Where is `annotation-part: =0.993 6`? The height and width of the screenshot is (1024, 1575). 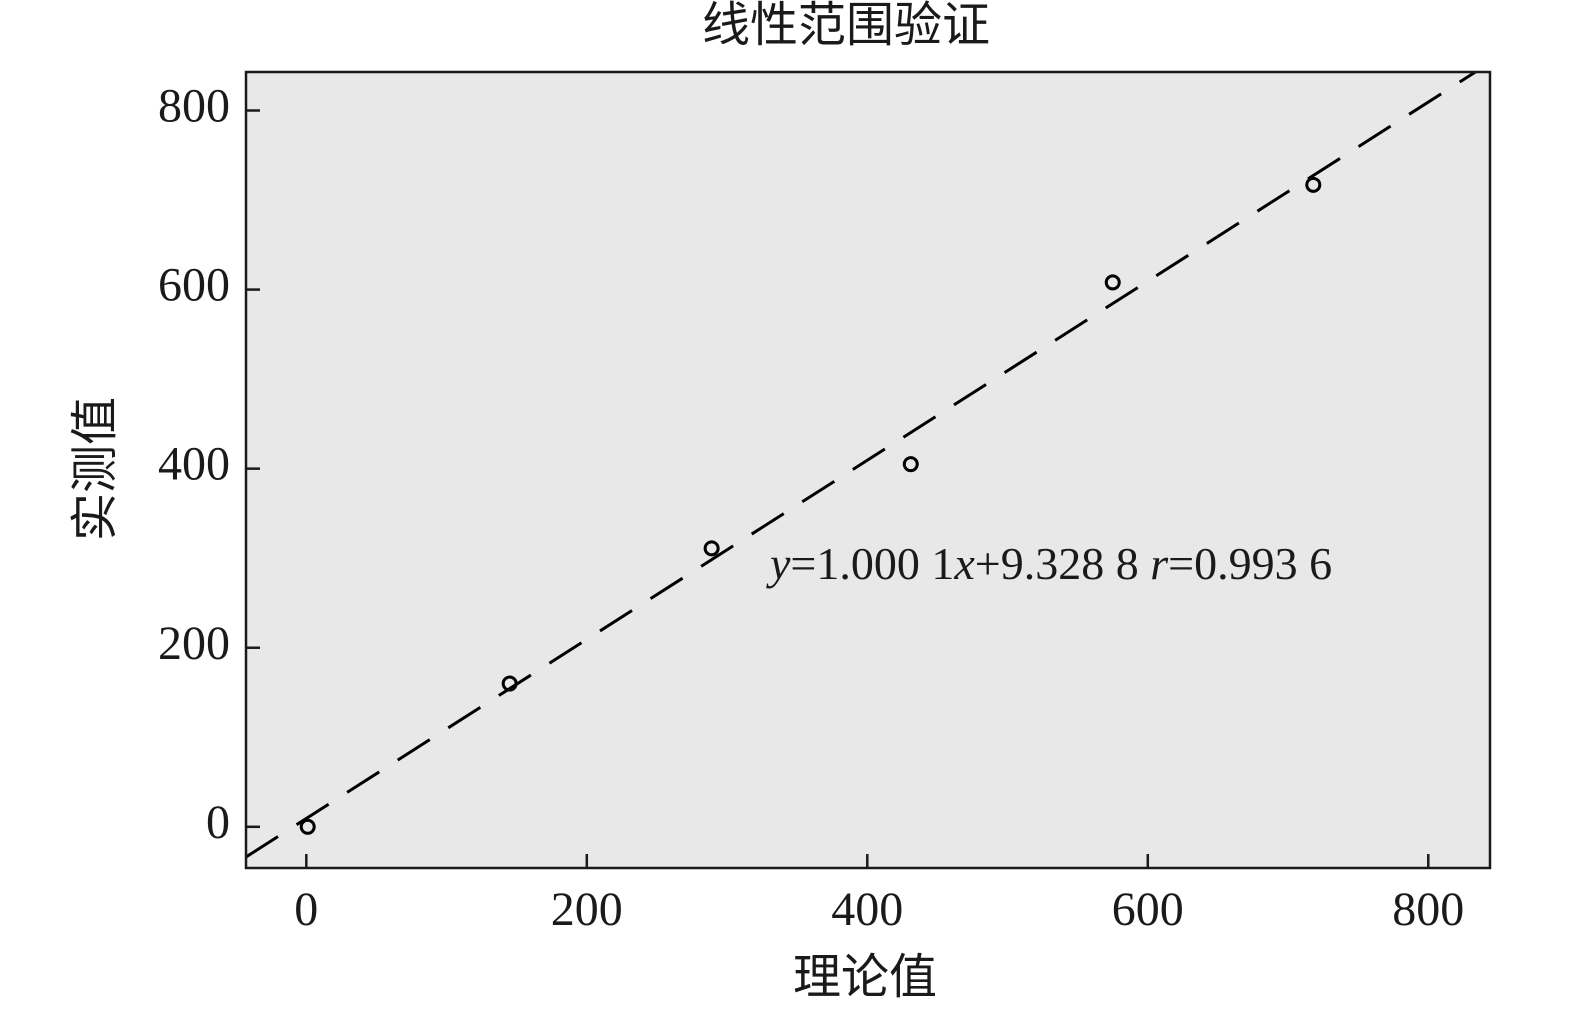
annotation-part: =0.993 6 is located at coordinates (1250, 563).